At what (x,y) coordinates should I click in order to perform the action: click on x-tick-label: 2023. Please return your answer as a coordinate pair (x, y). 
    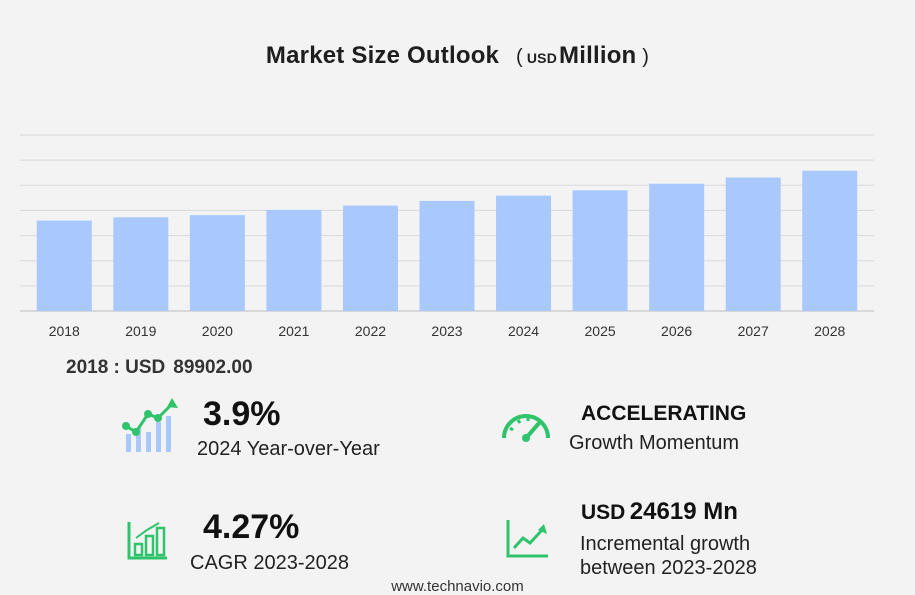
    Looking at the image, I should click on (446, 331).